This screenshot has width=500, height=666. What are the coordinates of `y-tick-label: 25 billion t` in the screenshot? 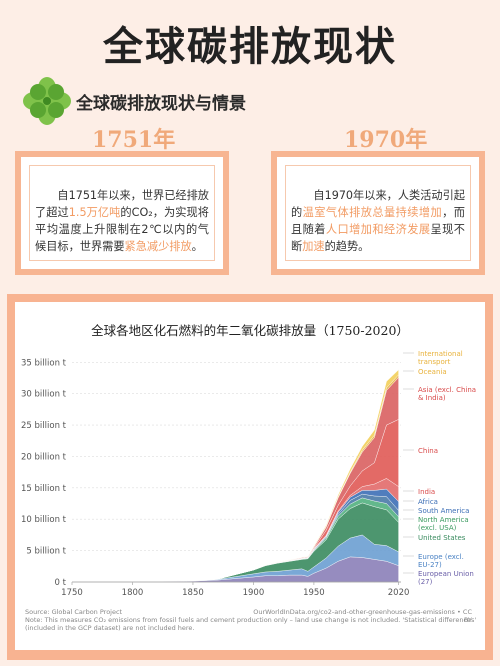 It's located at (44, 426).